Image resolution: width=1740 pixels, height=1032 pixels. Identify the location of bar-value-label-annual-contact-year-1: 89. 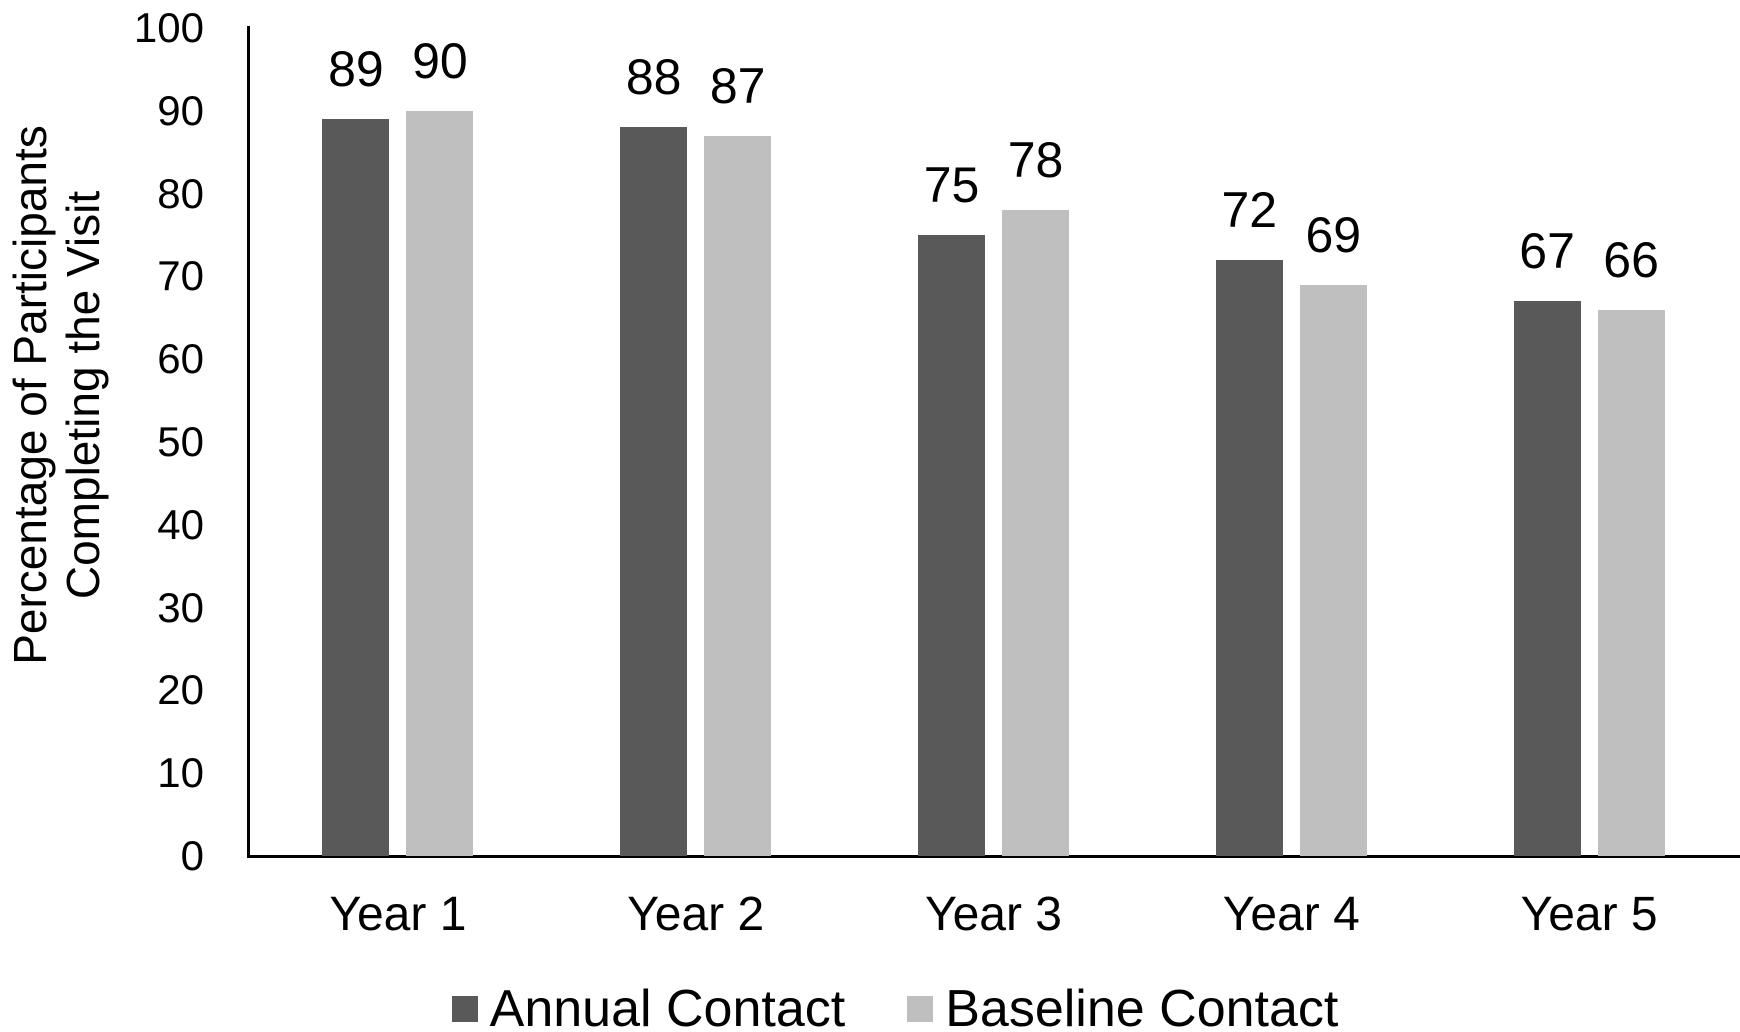
(356, 69).